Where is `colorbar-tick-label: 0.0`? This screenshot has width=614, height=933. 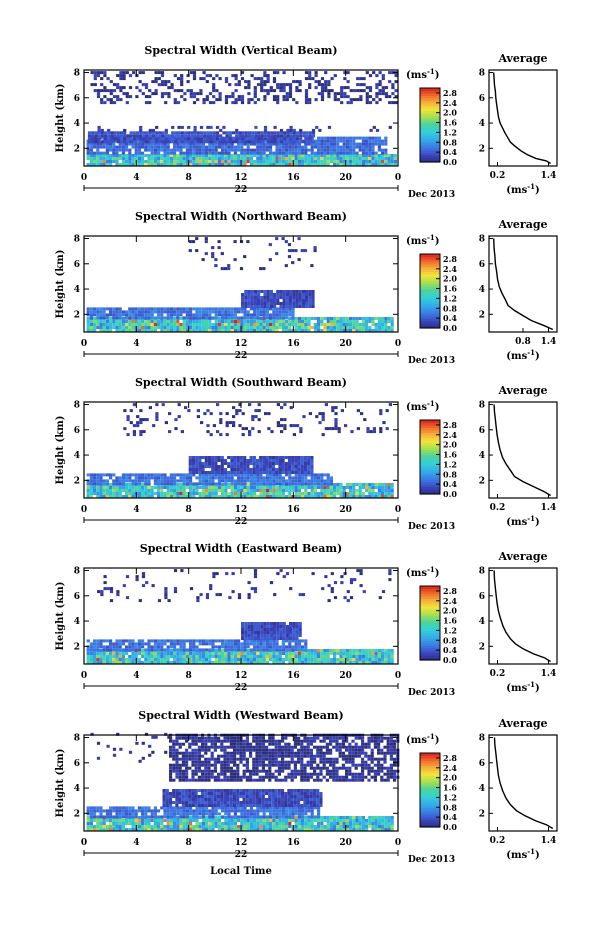
colorbar-tick-label: 0.0 is located at coordinates (450, 328).